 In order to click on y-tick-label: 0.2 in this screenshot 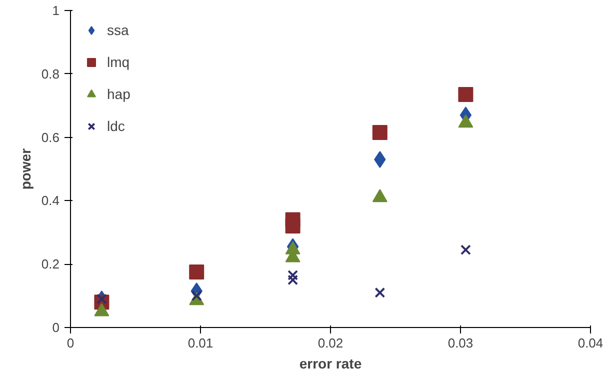, I will do `click(50, 264)`.